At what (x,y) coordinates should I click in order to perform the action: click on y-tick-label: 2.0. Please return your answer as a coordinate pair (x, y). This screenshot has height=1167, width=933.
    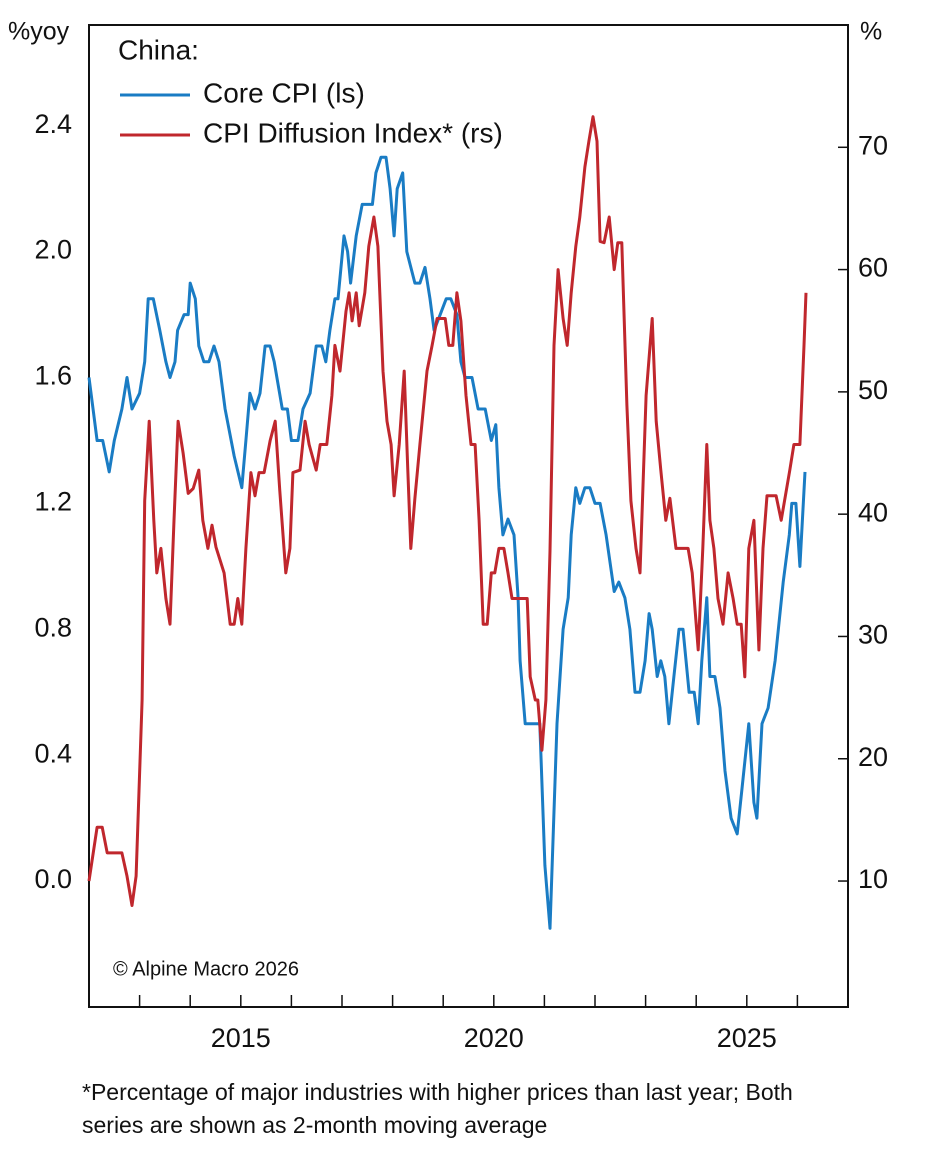
    Looking at the image, I should click on (53, 250).